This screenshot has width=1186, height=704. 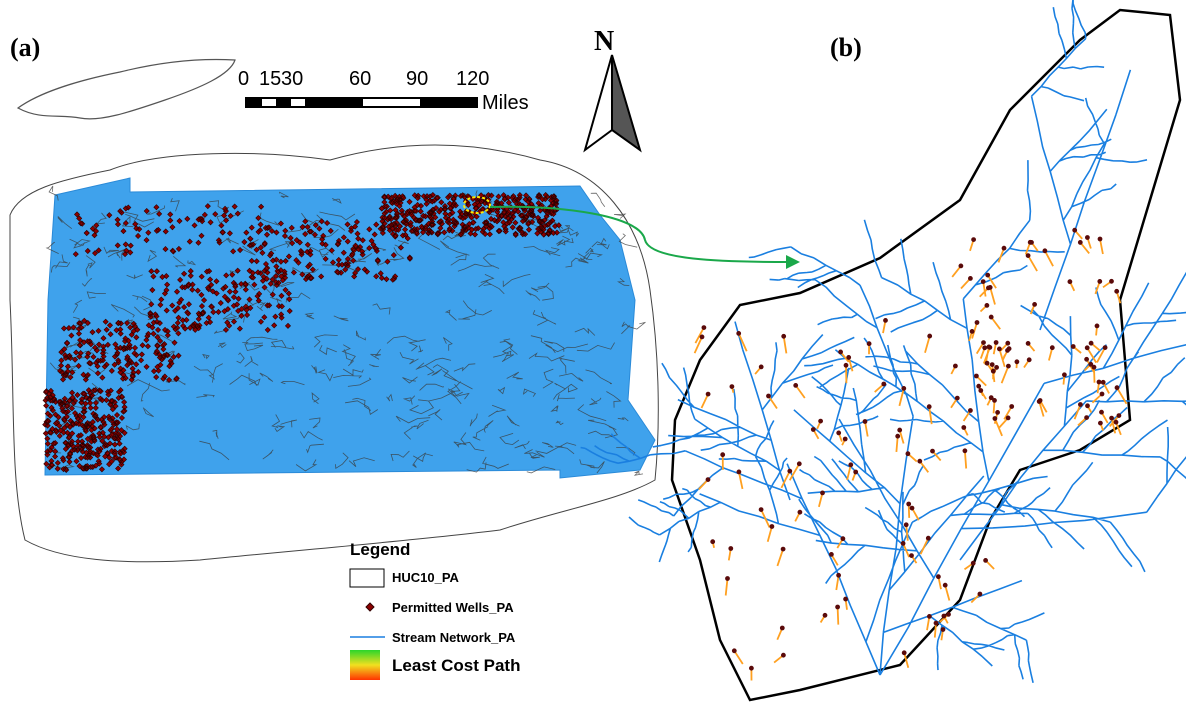 What do you see at coordinates (361, 102) in the screenshot?
I see `scale-bar-frame` at bounding box center [361, 102].